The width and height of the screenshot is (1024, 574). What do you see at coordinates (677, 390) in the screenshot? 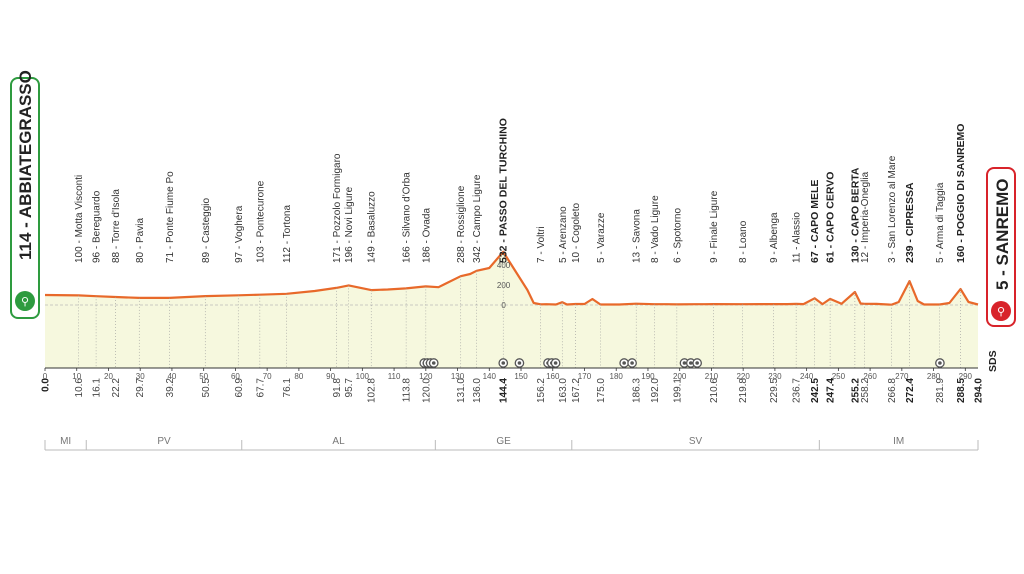
I see `waypoint-km: 199.1` at bounding box center [677, 390].